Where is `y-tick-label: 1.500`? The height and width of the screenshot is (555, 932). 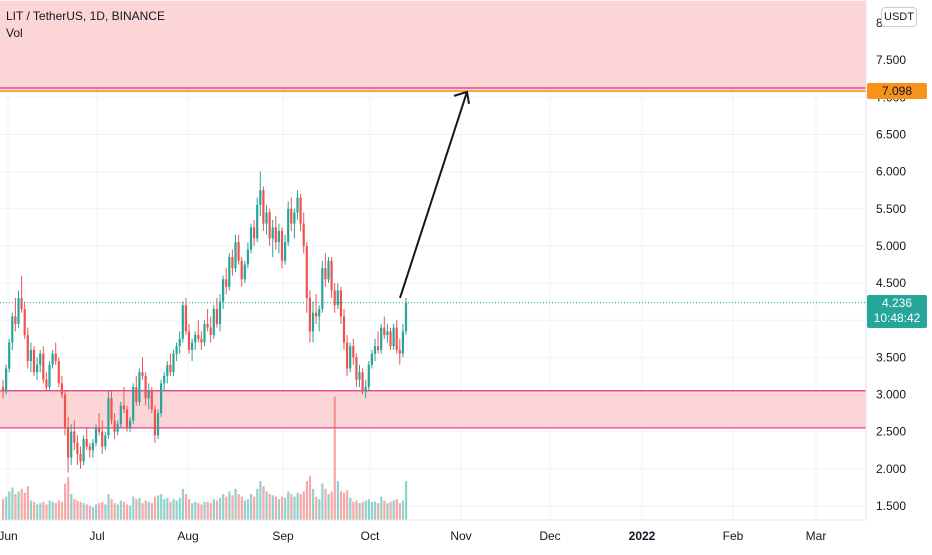
y-tick-label: 1.500 is located at coordinates (891, 506).